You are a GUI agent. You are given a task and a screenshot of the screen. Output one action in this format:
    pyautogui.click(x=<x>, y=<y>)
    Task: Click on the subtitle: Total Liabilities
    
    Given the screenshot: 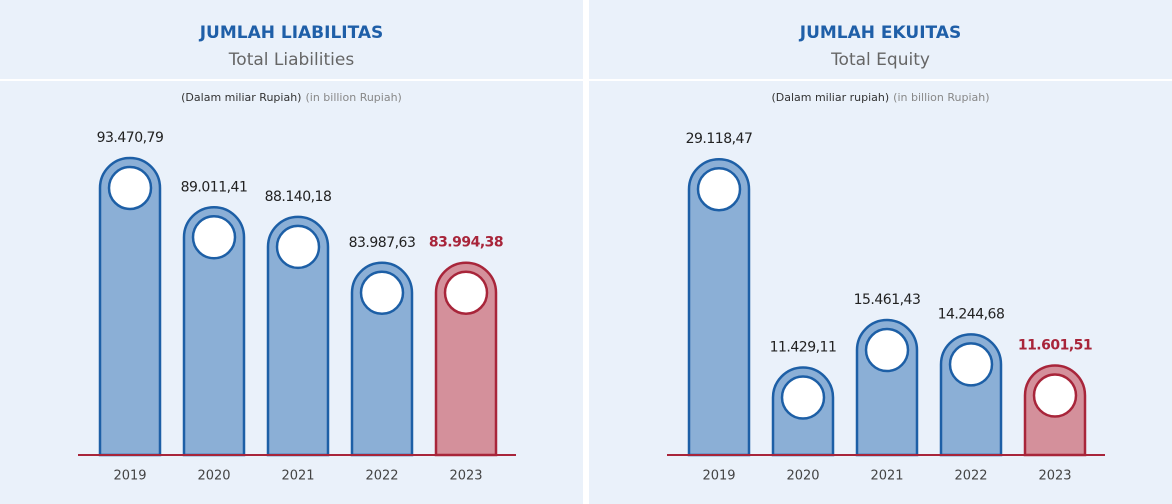 What is the action you would take?
    pyautogui.click(x=291, y=60)
    